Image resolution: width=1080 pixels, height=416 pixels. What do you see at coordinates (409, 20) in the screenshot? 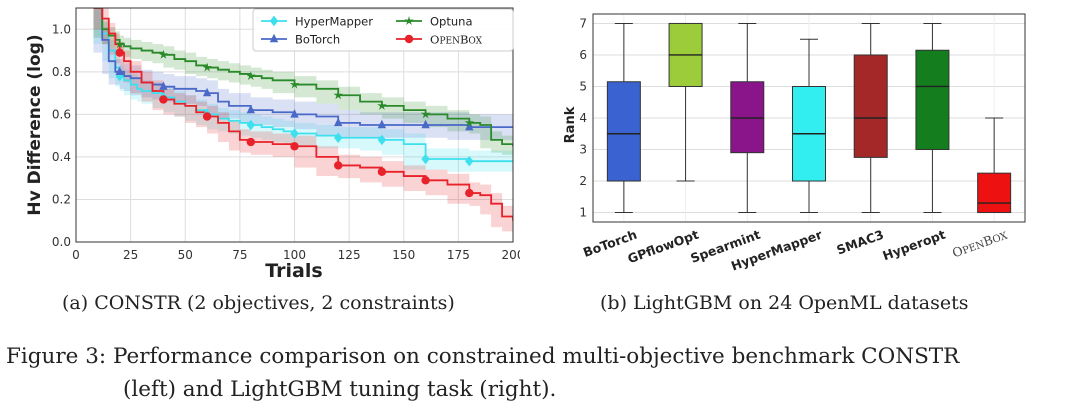
I see `legend-marker-optuna` at bounding box center [409, 20].